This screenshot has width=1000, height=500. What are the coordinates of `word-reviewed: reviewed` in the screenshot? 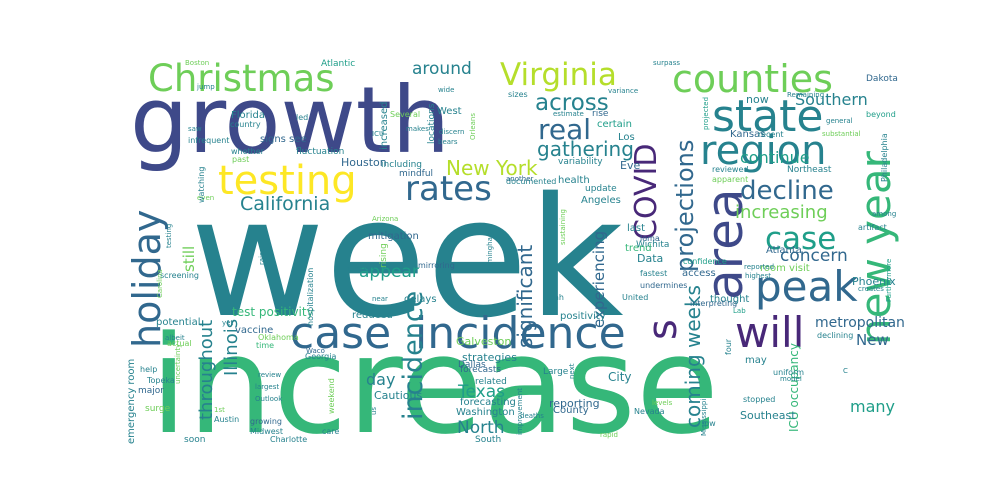 It's located at (730, 169).